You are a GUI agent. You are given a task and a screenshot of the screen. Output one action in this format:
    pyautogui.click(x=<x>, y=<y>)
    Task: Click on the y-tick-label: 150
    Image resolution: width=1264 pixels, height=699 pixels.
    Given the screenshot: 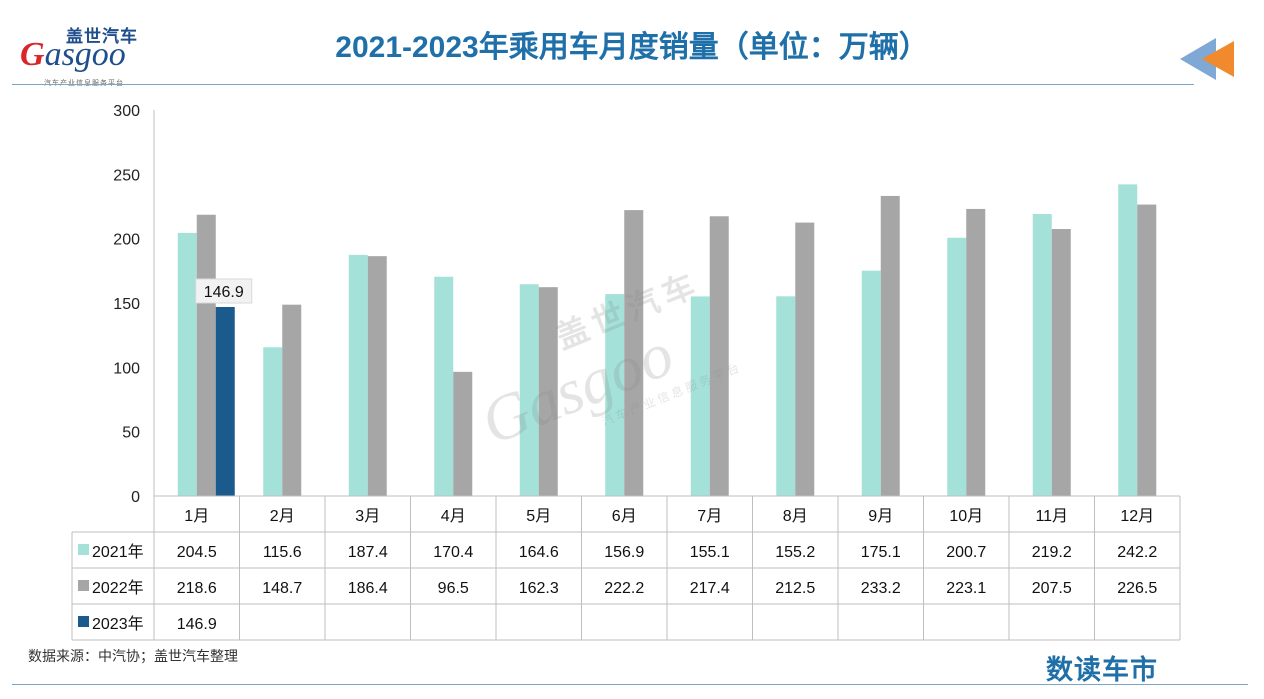 What is the action you would take?
    pyautogui.click(x=126, y=304)
    